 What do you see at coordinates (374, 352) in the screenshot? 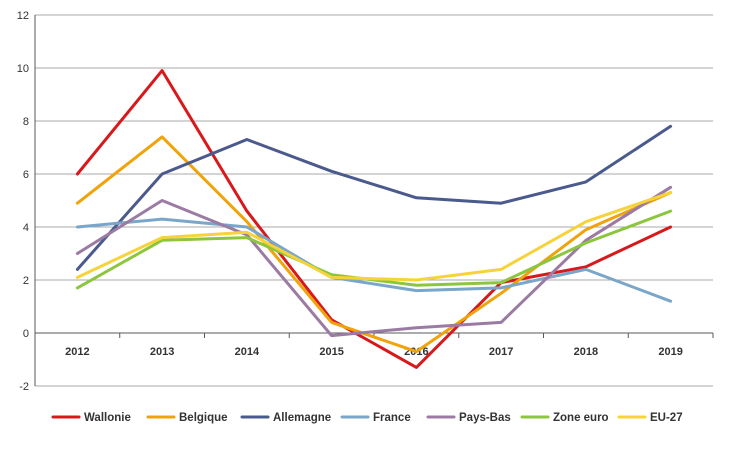
I see `x-tick-labels: 2012 2013 2014 2015 2016 2017 2018 2019` at bounding box center [374, 352].